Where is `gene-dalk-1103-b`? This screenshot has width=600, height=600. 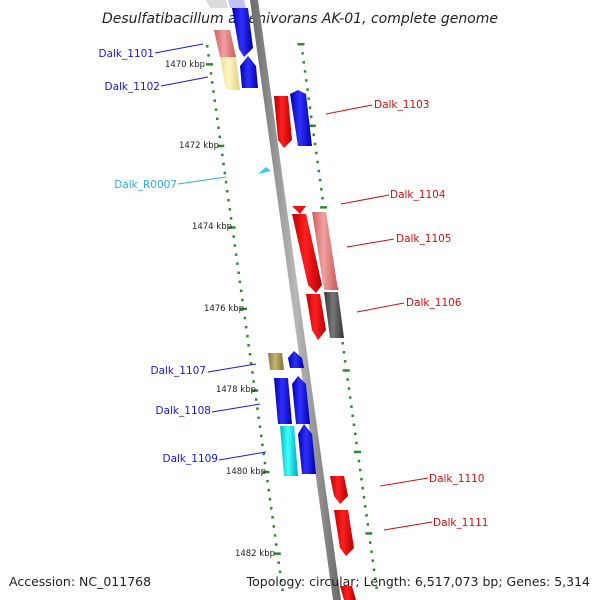
gene-dalk-1103-b is located at coordinates (301, 118).